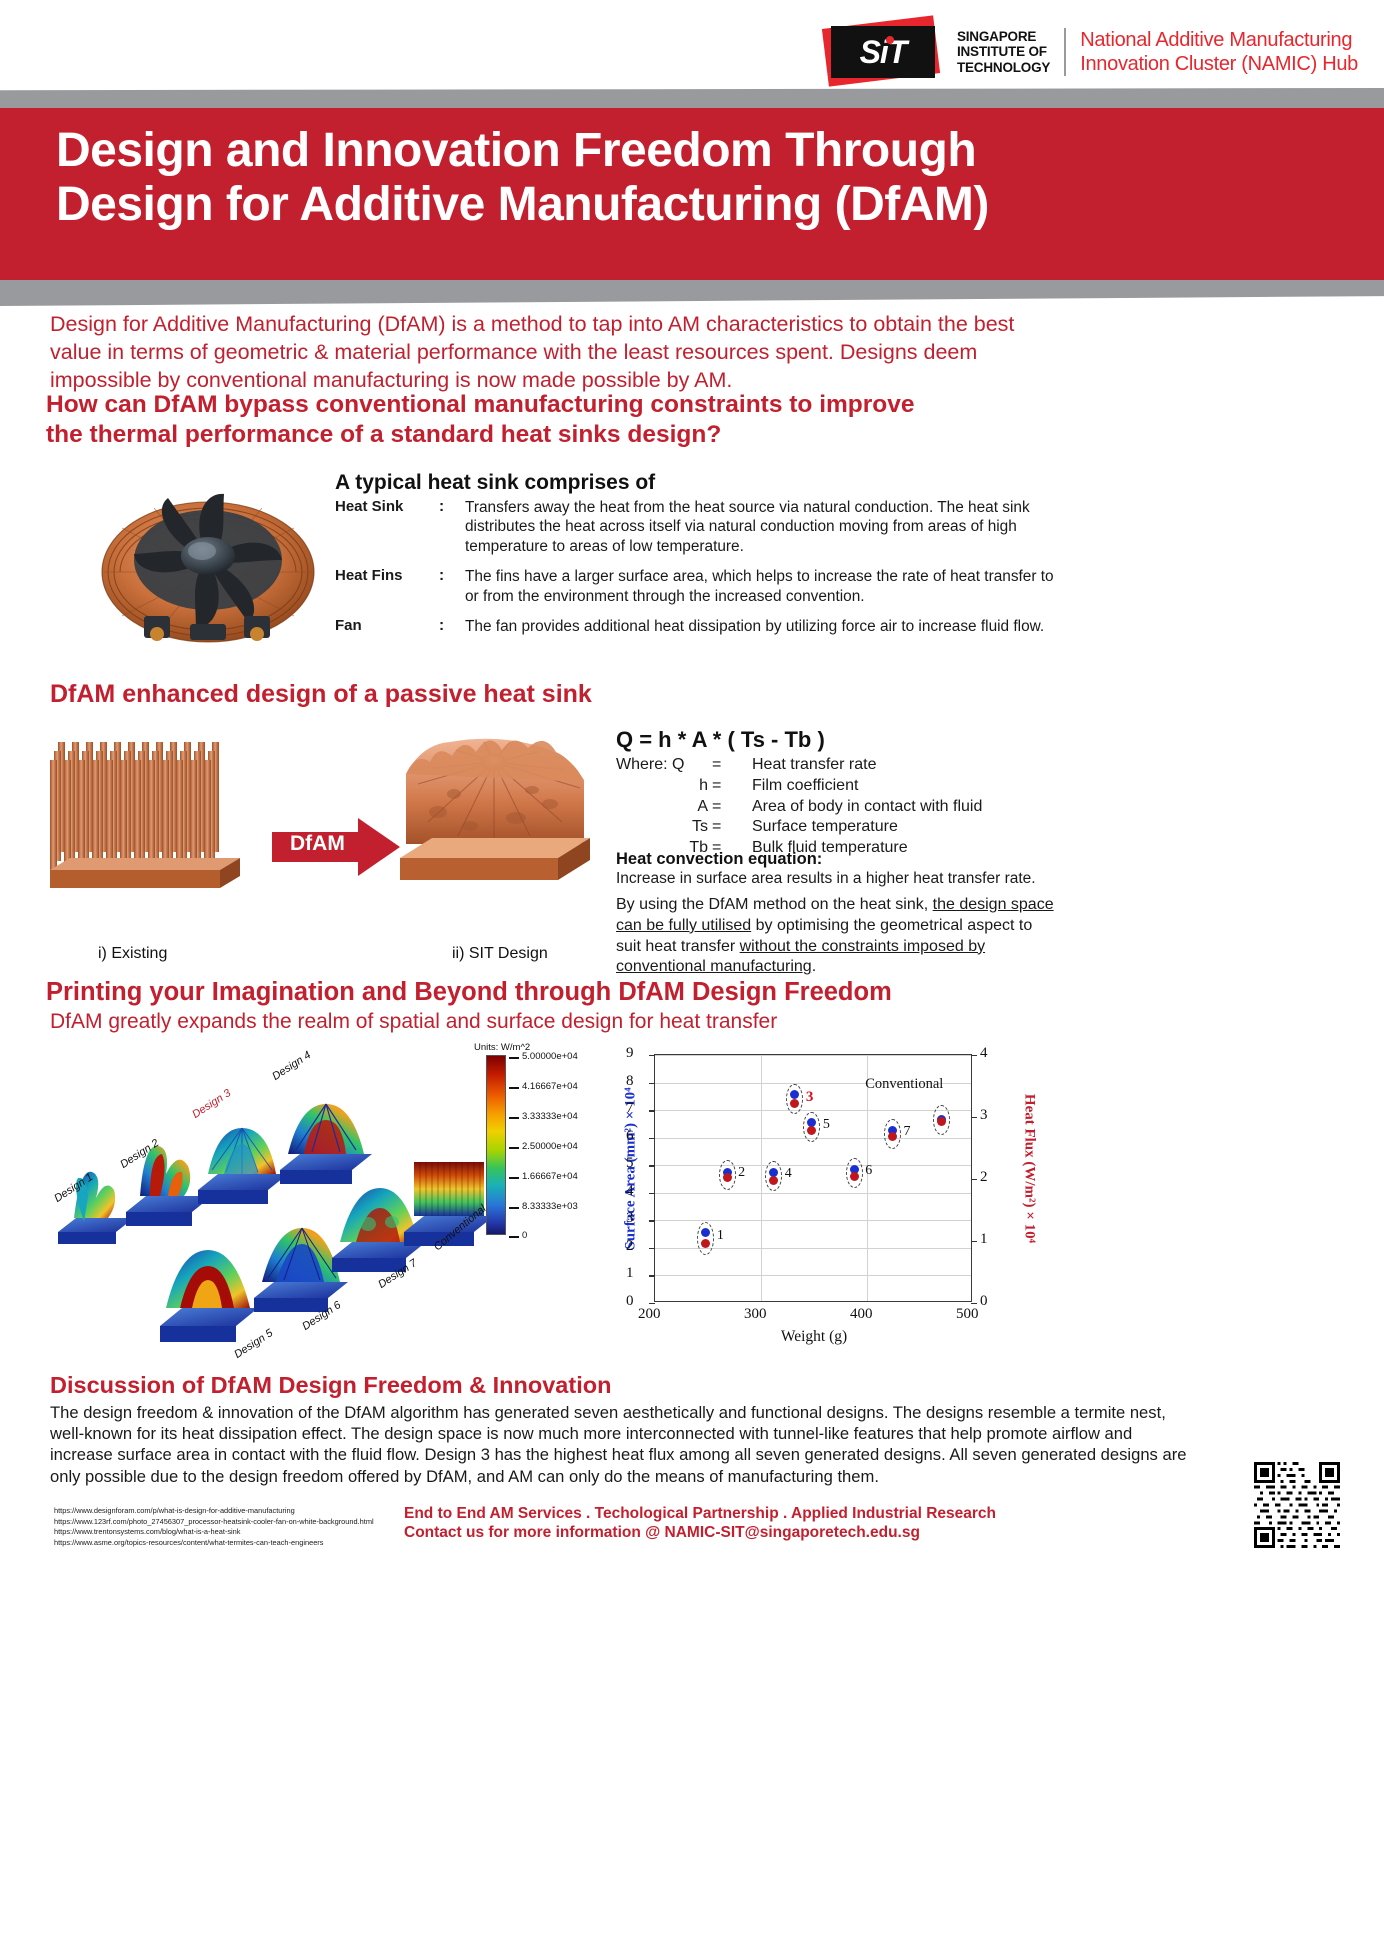  I want to click on chart-gridline-v, so click(761, 1178).